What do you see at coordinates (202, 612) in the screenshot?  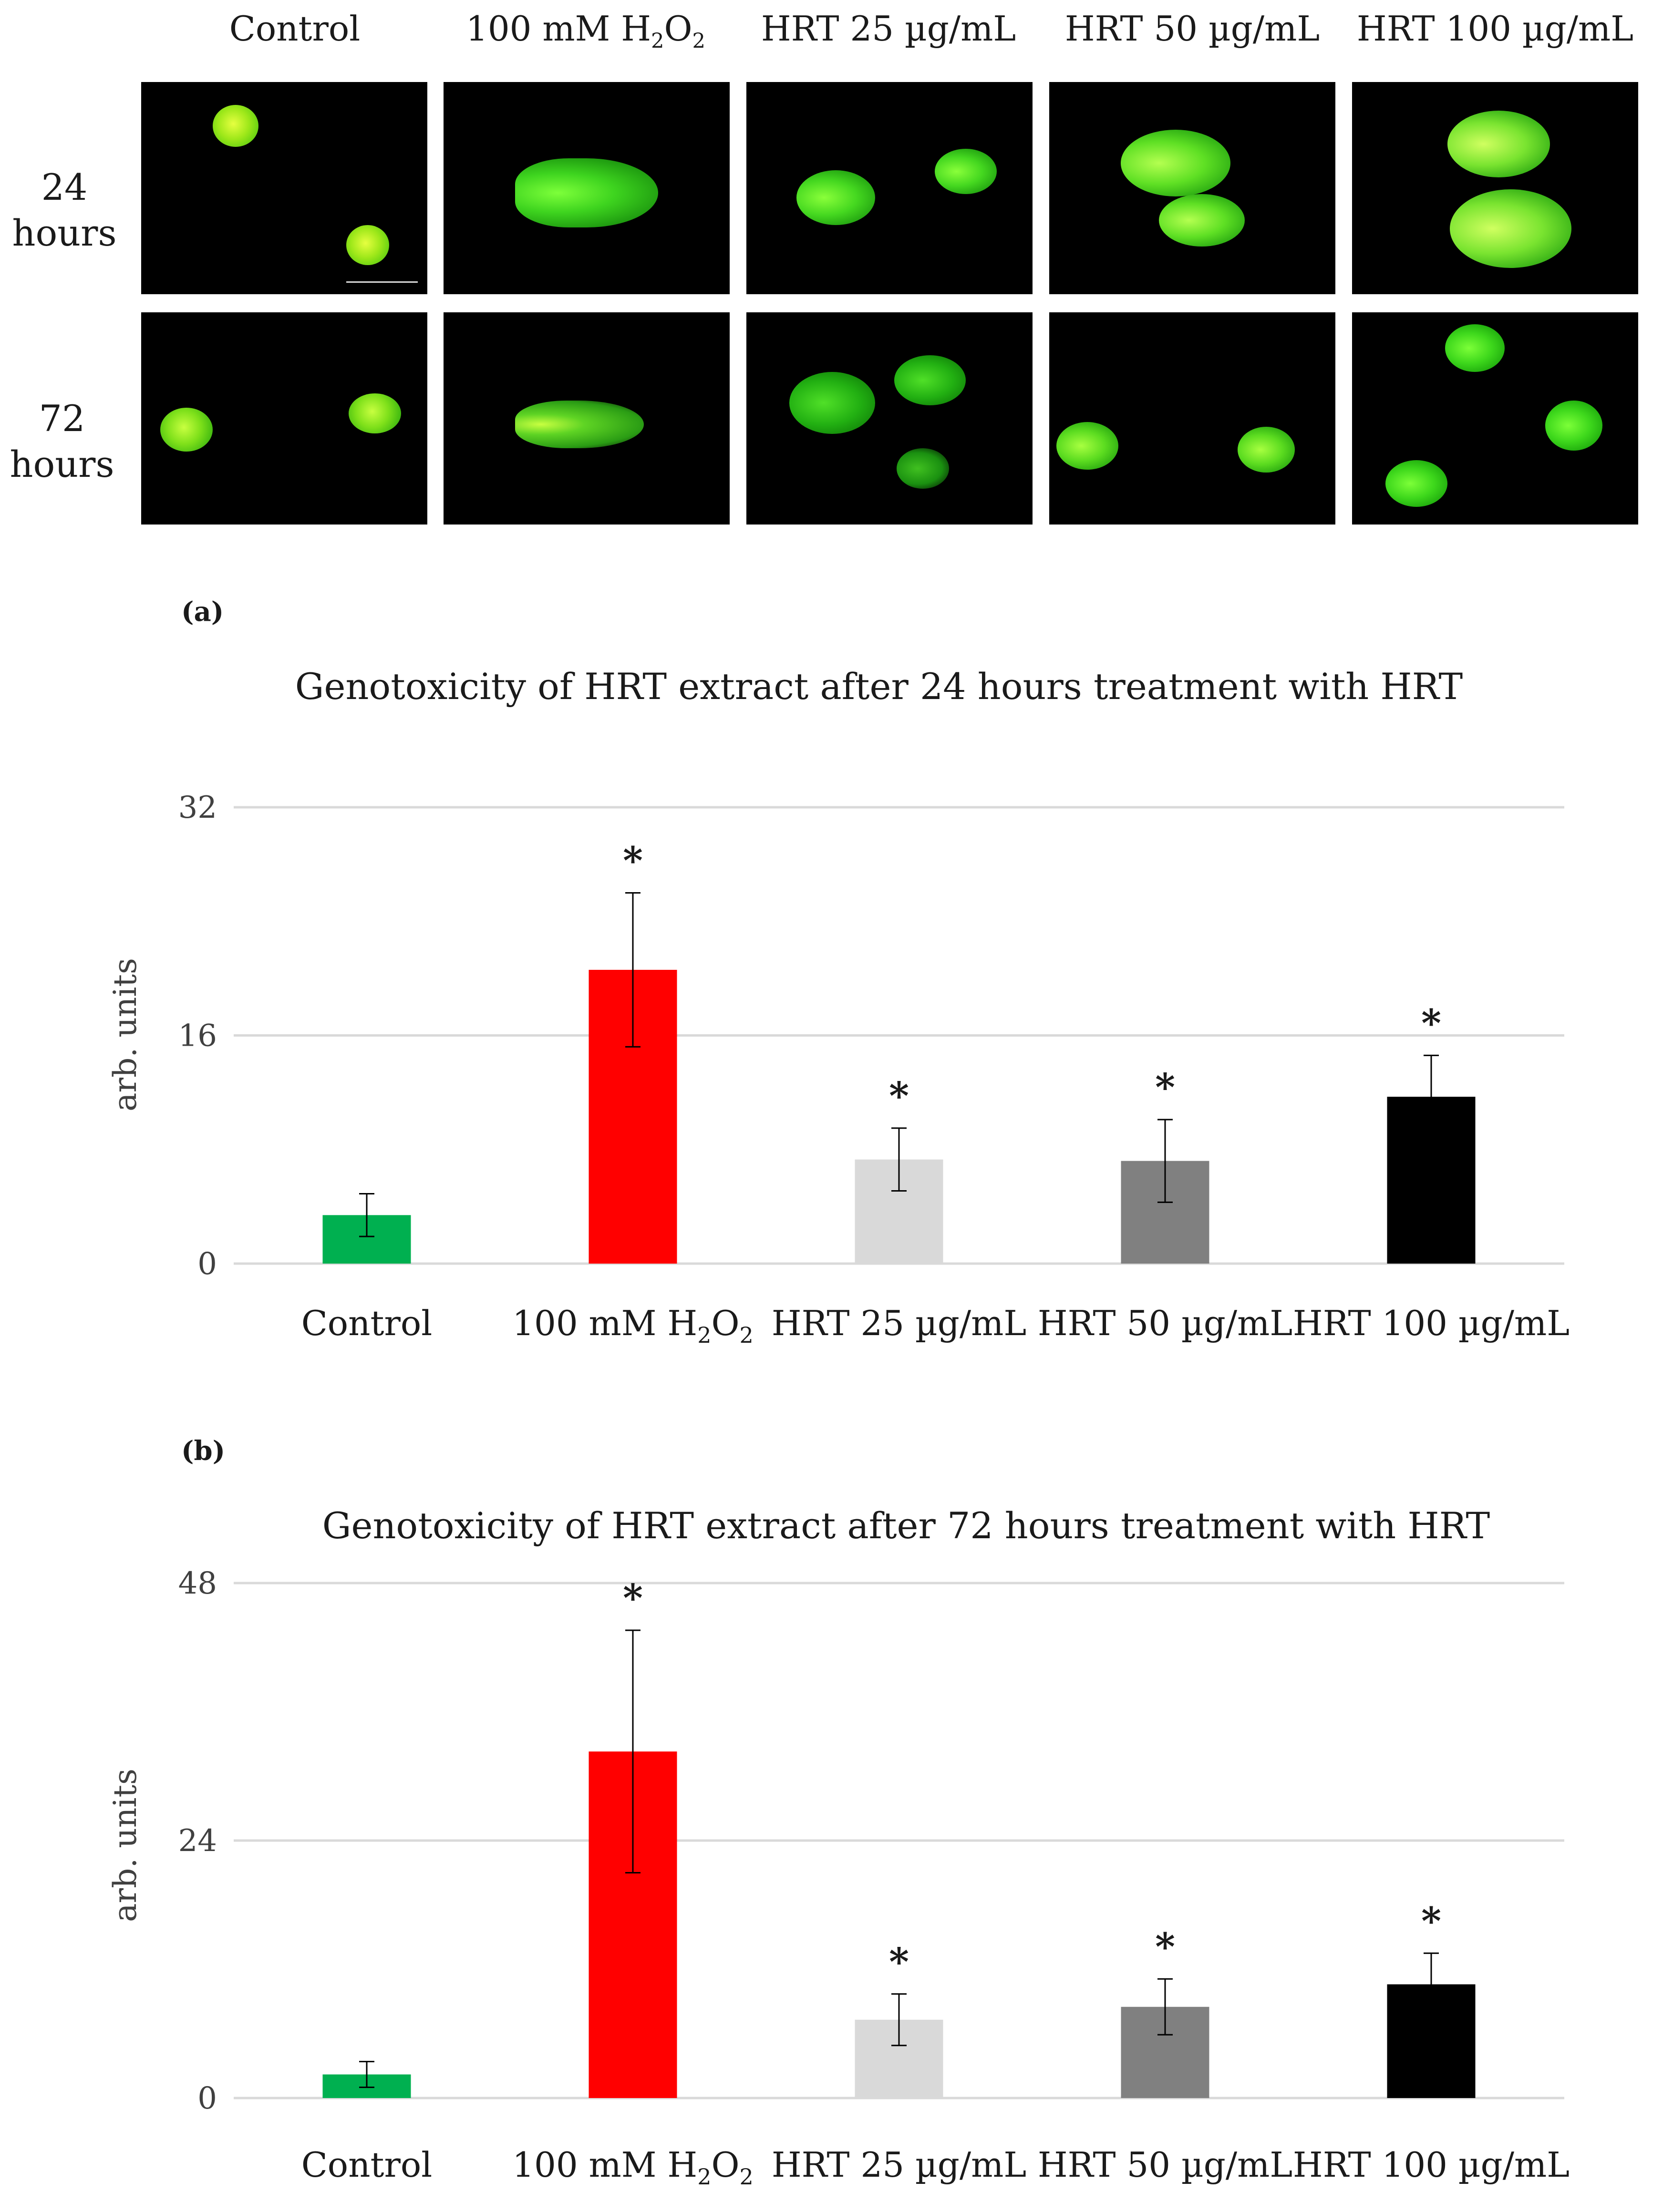 I see `panel-label-a: (a)` at bounding box center [202, 612].